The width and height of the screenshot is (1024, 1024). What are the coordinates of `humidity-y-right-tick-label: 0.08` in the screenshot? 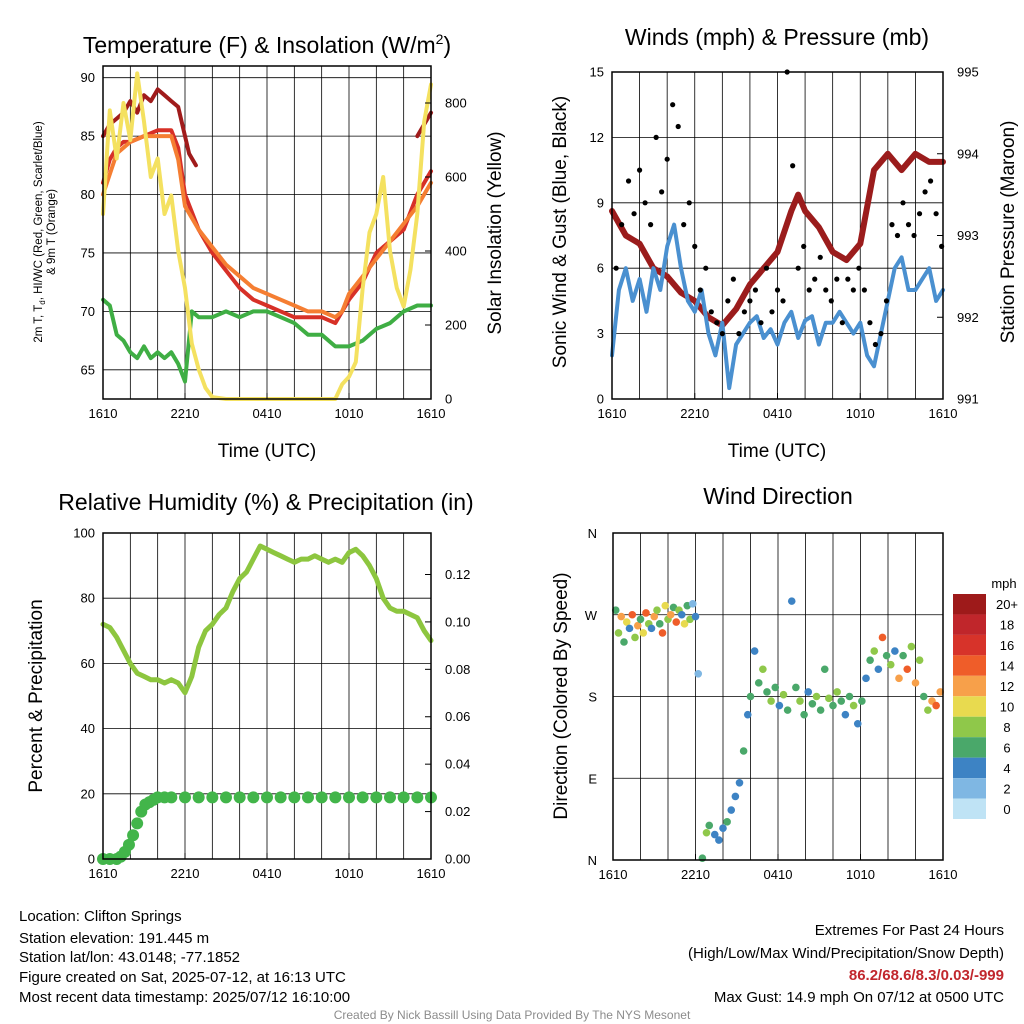 It's located at (457, 669).